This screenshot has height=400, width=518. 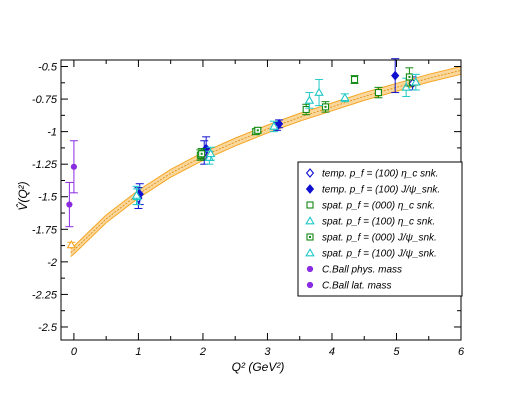 What do you see at coordinates (378, 222) in the screenshot?
I see `legend-label-3: spat. p_f = (100) η_c snk.` at bounding box center [378, 222].